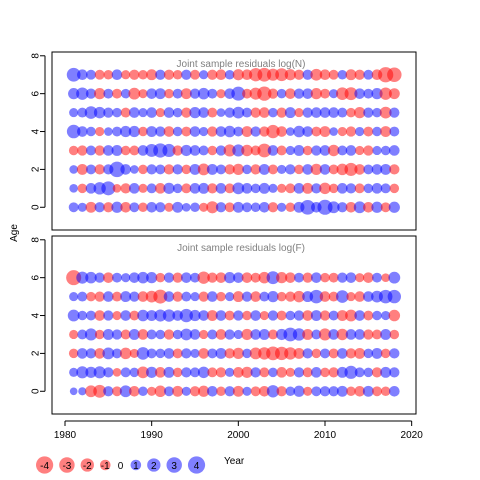 Image resolution: width=480 pixels, height=480 pixels. I want to click on size-legend: -4 -3 -2 -1 0 1 2 3 4, so click(121, 465).